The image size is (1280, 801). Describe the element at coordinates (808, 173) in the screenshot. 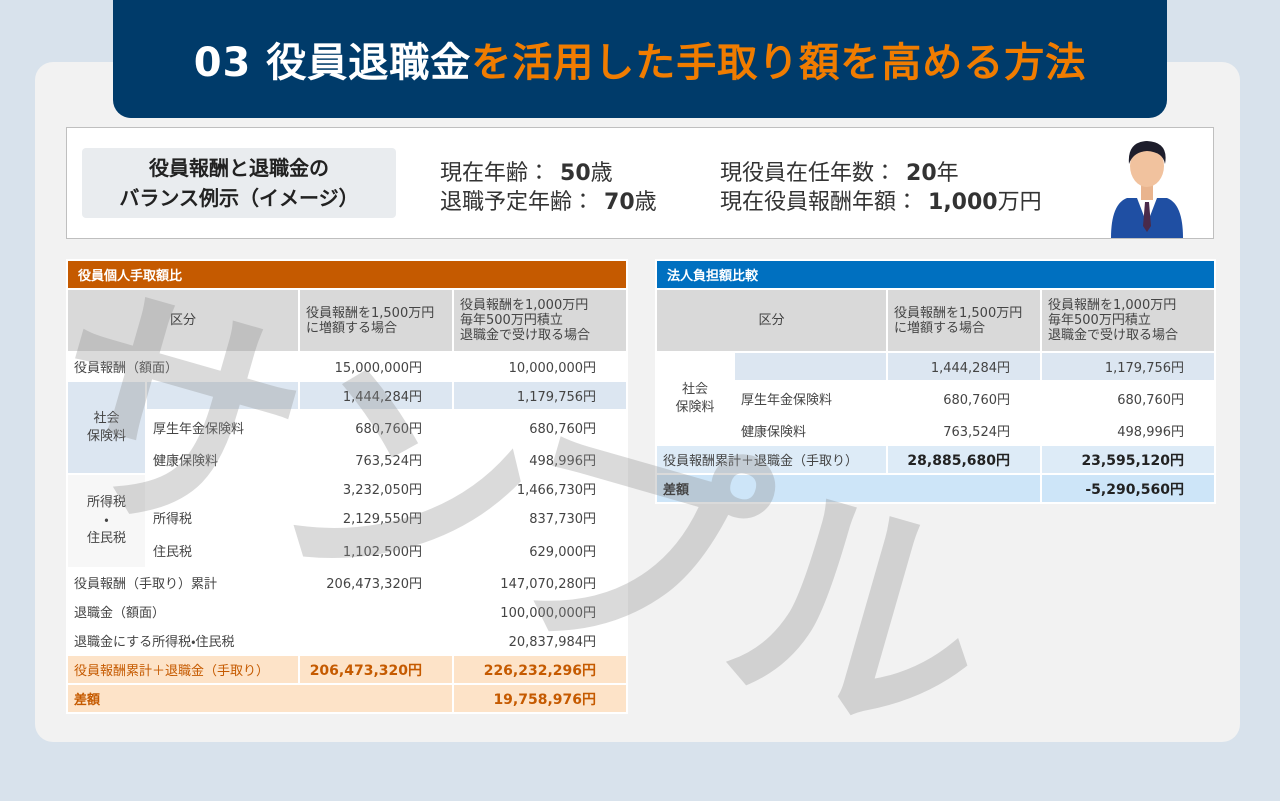

I see `key: 現役員在任年数：` at that location.